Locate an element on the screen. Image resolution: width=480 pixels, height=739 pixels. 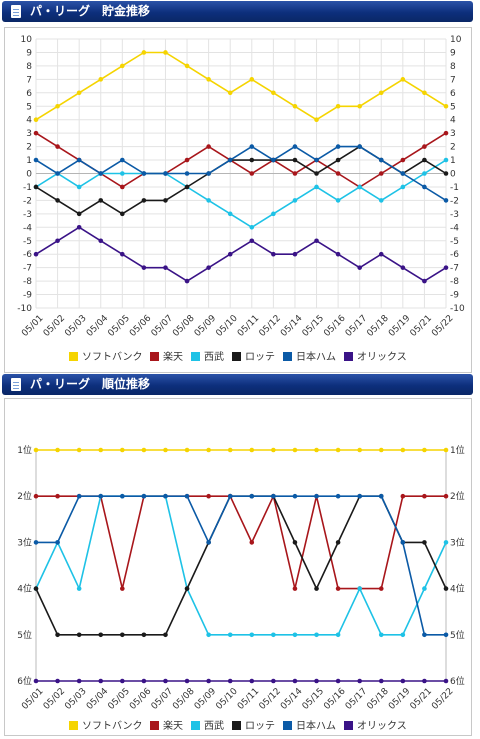
panel-header-rank: パ・リーグ 順位推移 is located at coordinates (237, 384).